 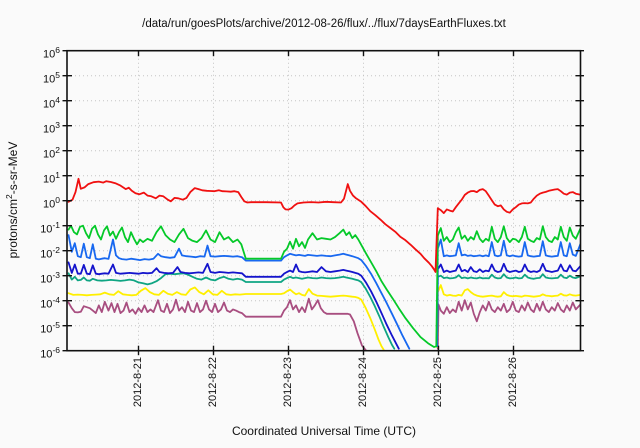 What do you see at coordinates (50, 277) in the screenshot?
I see `y-tick-label: 10⁻³` at bounding box center [50, 277].